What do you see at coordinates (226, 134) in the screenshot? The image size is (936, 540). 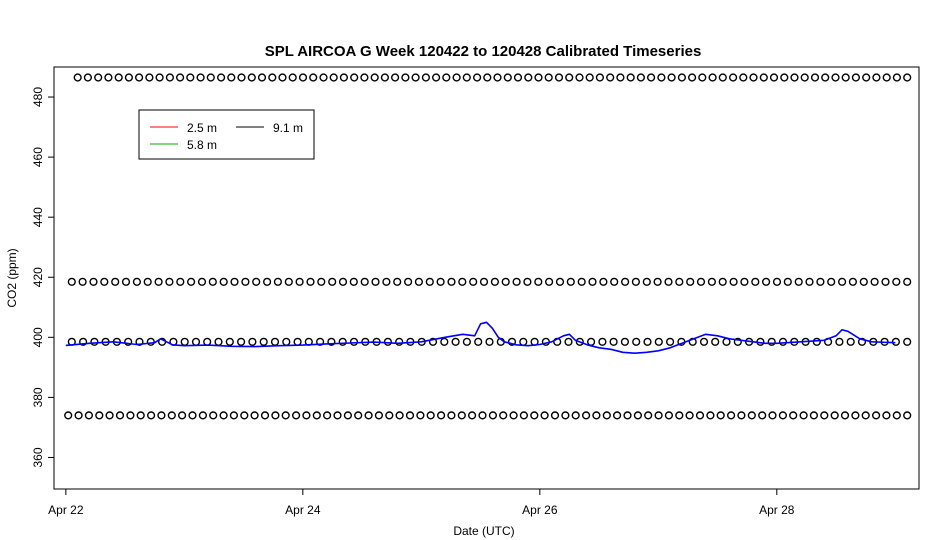 I see `legend-box` at bounding box center [226, 134].